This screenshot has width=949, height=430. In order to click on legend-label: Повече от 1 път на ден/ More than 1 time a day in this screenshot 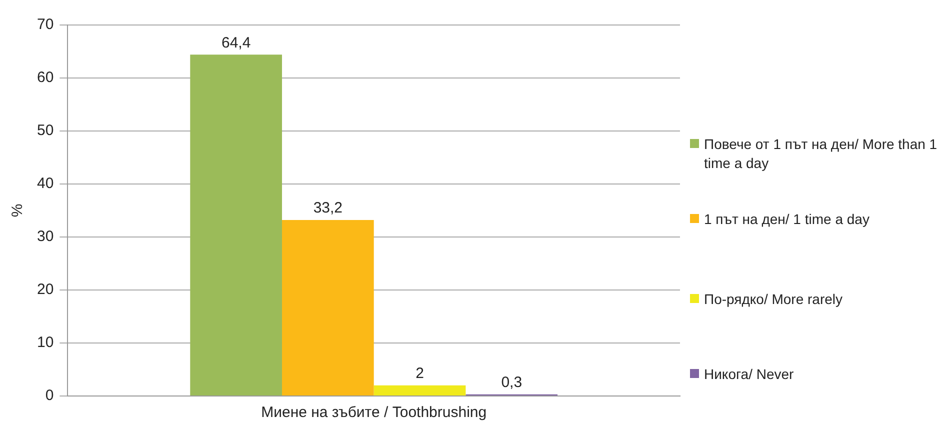, I will do `click(821, 154)`.